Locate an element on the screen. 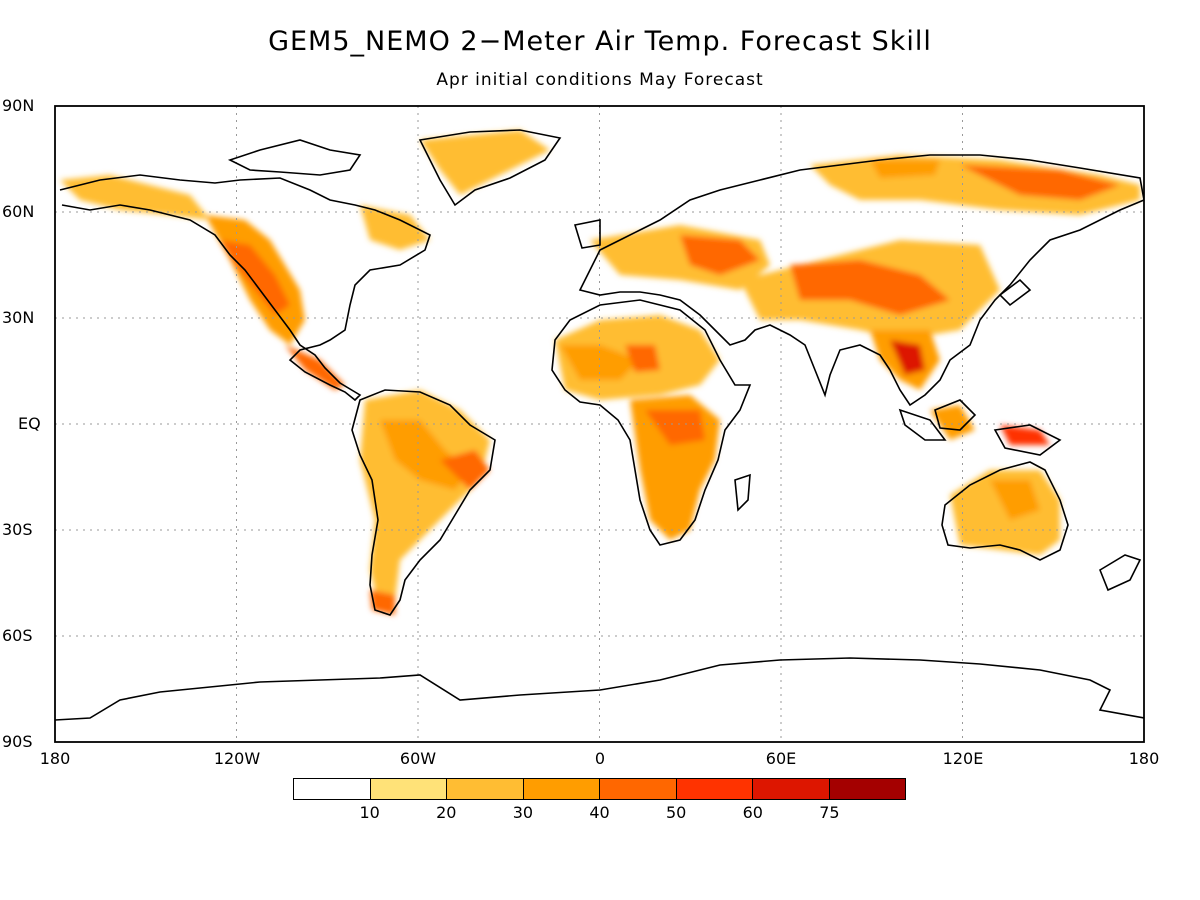 Image resolution: width=1200 pixels, height=900 pixels. lon-label-120w: 120W is located at coordinates (237, 758).